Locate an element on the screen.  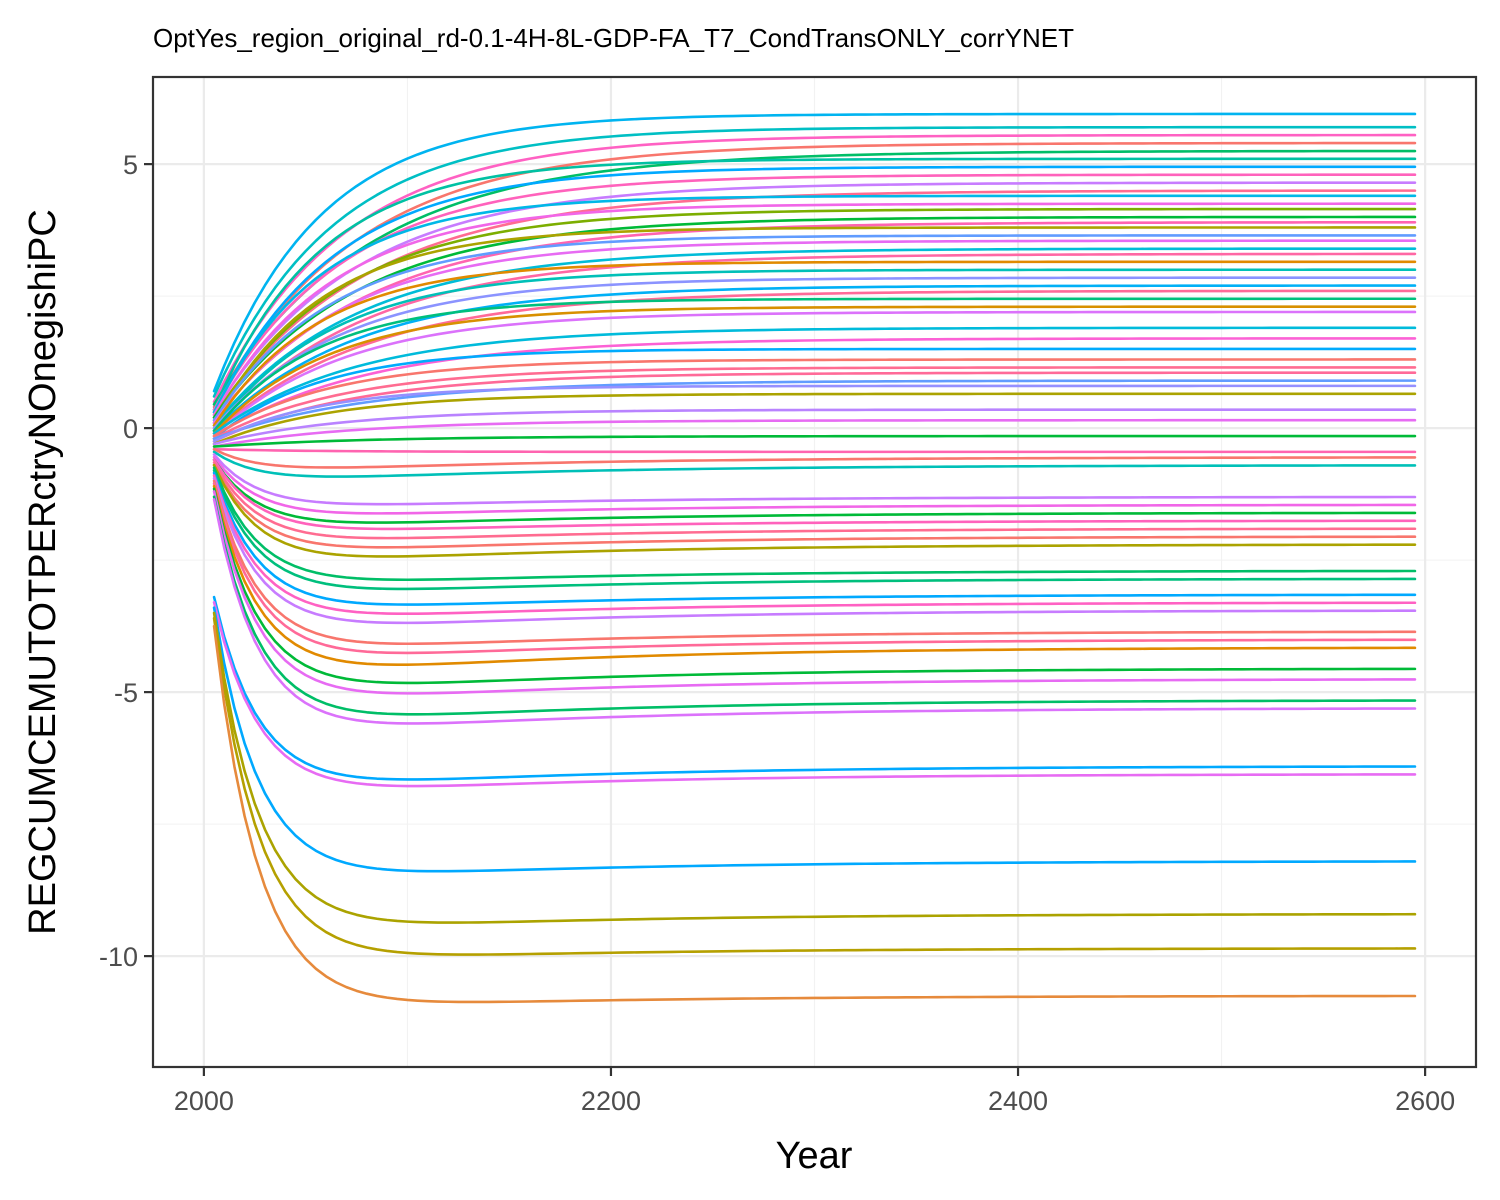
y-tick-label: 5 is located at coordinates (130, 165).